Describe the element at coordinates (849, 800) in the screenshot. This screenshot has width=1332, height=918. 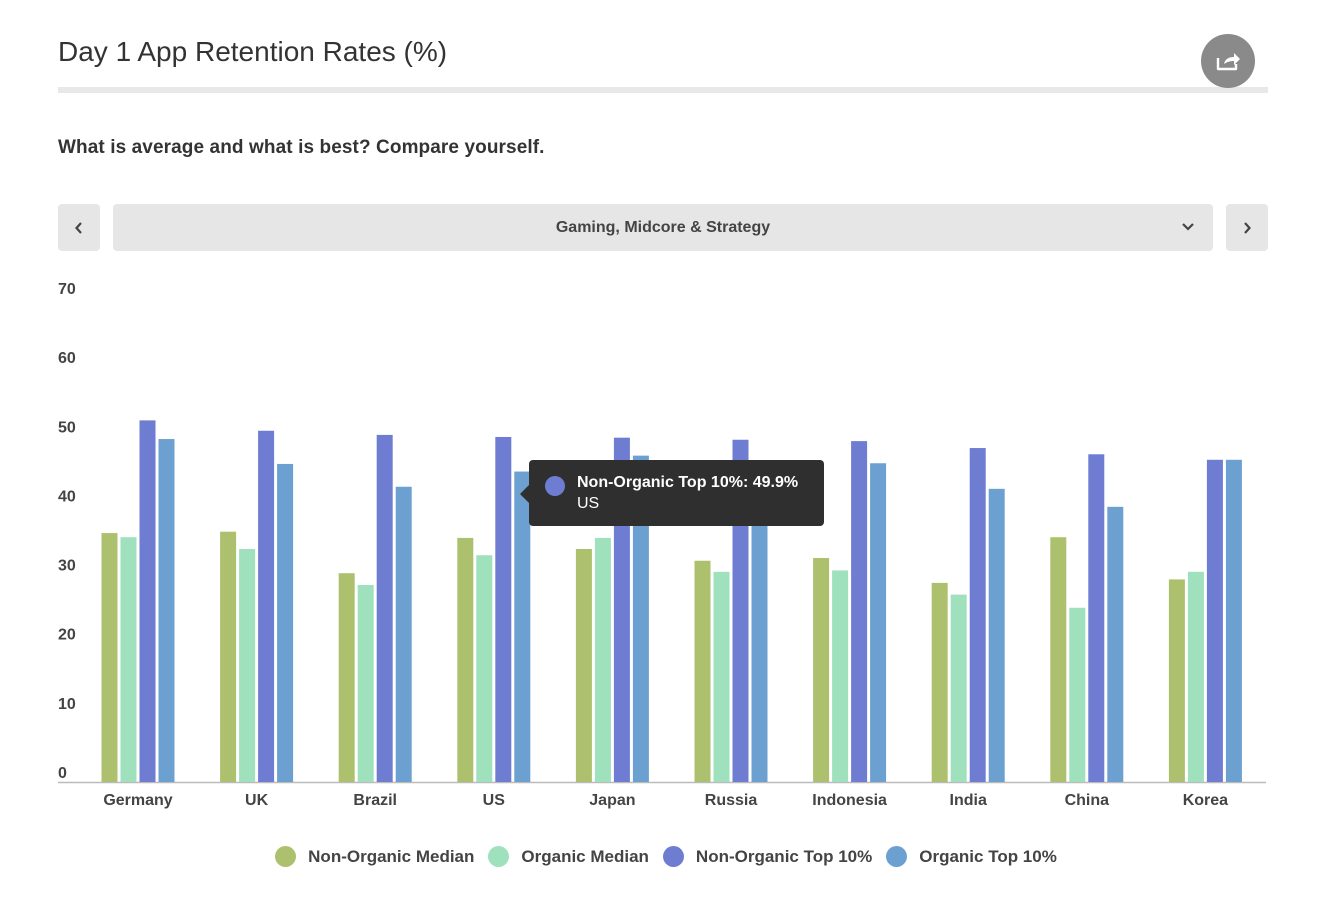
I see `x-tick-label: Indonesia` at that location.